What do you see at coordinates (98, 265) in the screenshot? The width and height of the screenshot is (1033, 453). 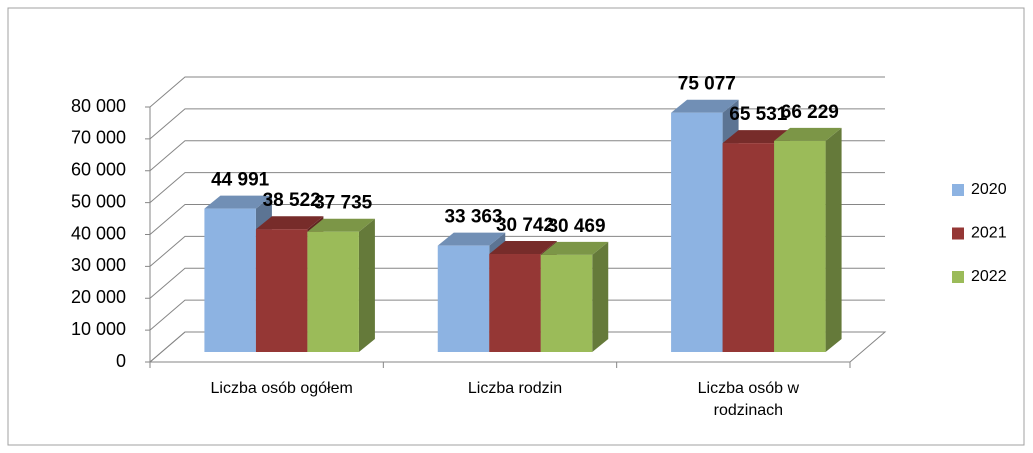 I see `y-tick-label: 30 000` at bounding box center [98, 265].